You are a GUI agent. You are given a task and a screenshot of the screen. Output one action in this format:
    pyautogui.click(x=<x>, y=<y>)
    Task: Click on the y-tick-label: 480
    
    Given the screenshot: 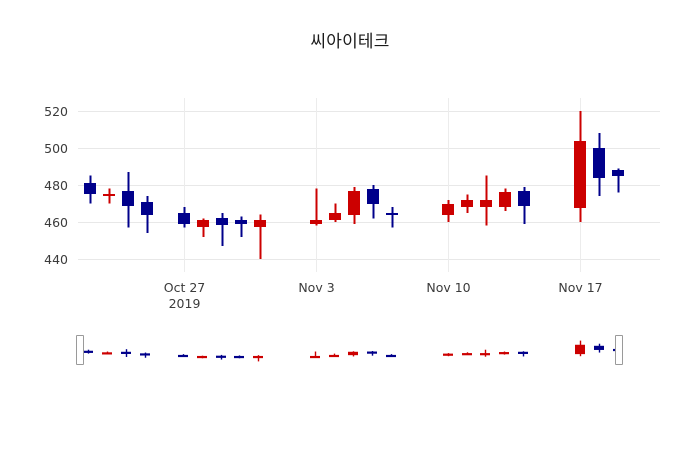 What is the action you would take?
    pyautogui.click(x=56, y=185)
    